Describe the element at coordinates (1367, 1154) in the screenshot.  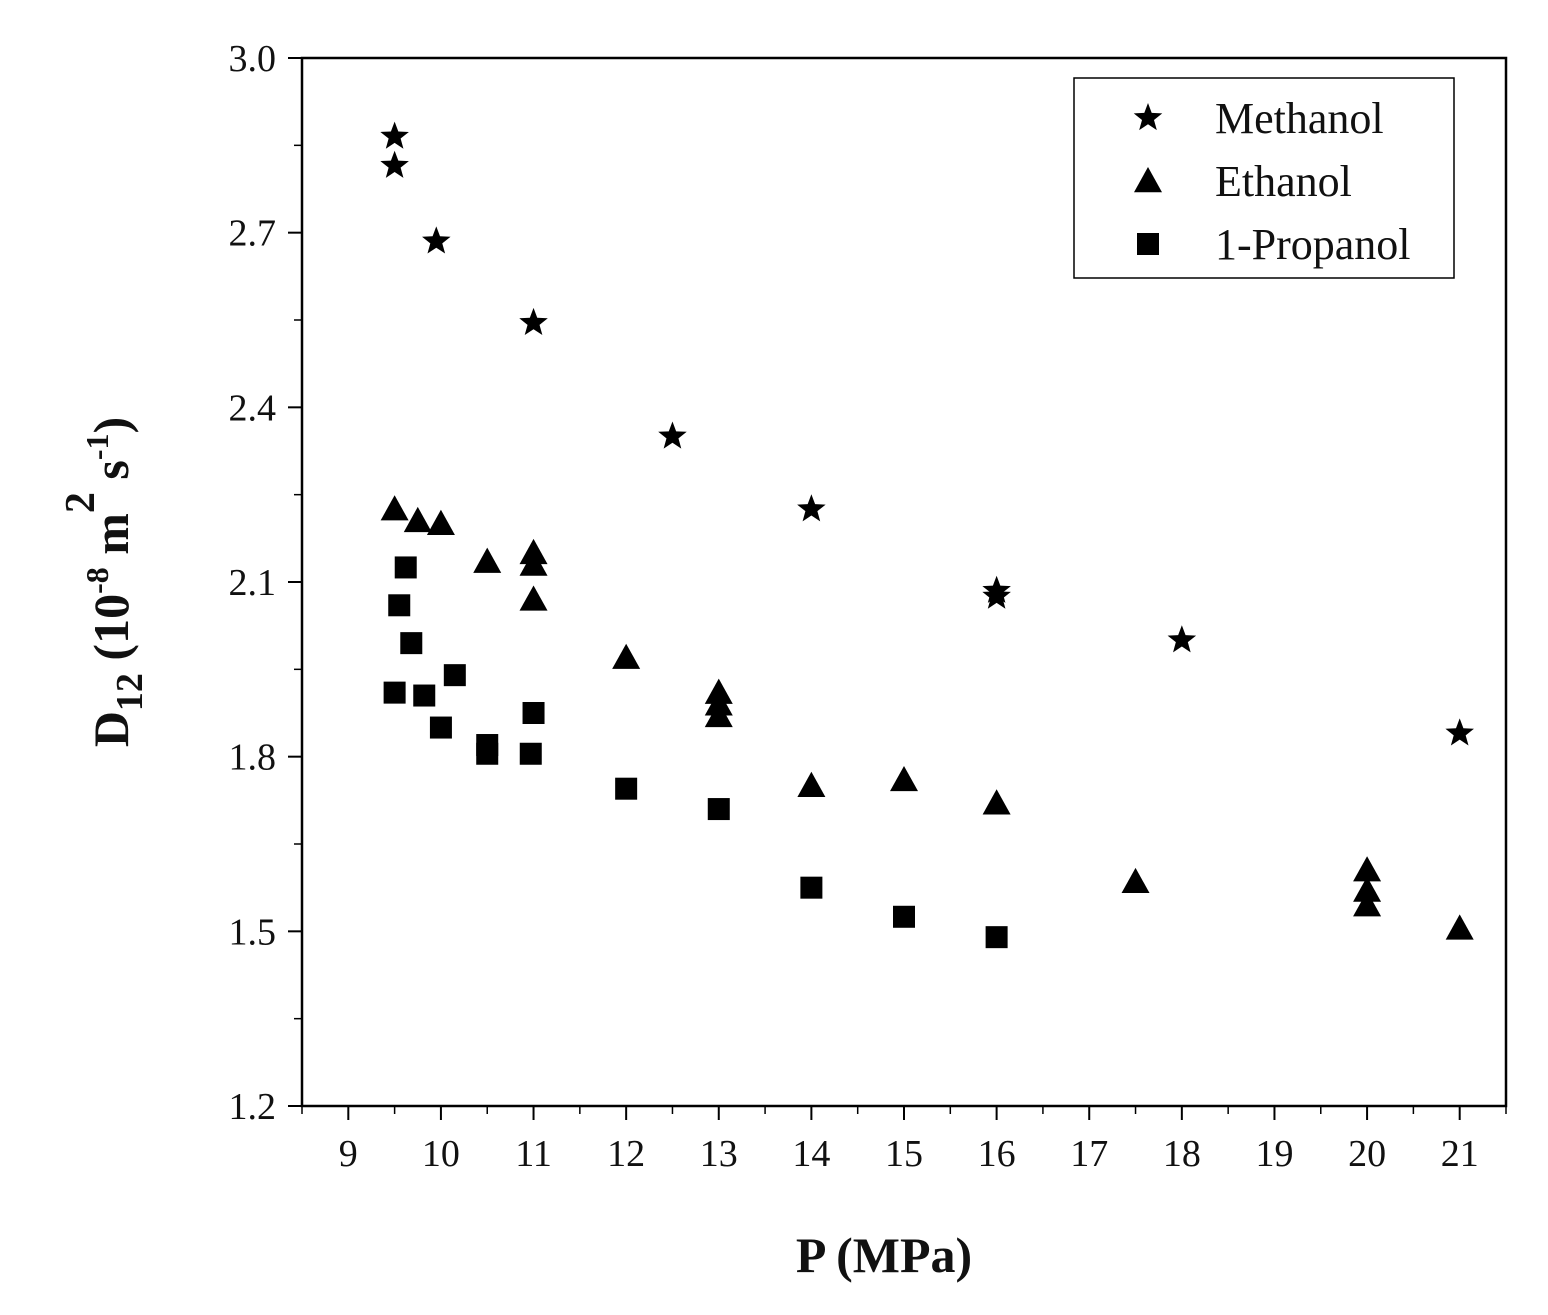
I see `x-tick-label: 20` at that location.